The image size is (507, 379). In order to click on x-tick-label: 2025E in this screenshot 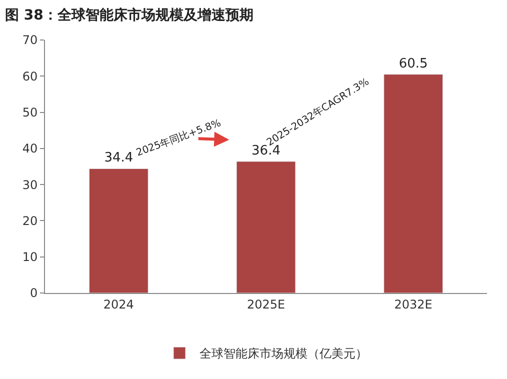, I will do `click(266, 304)`.